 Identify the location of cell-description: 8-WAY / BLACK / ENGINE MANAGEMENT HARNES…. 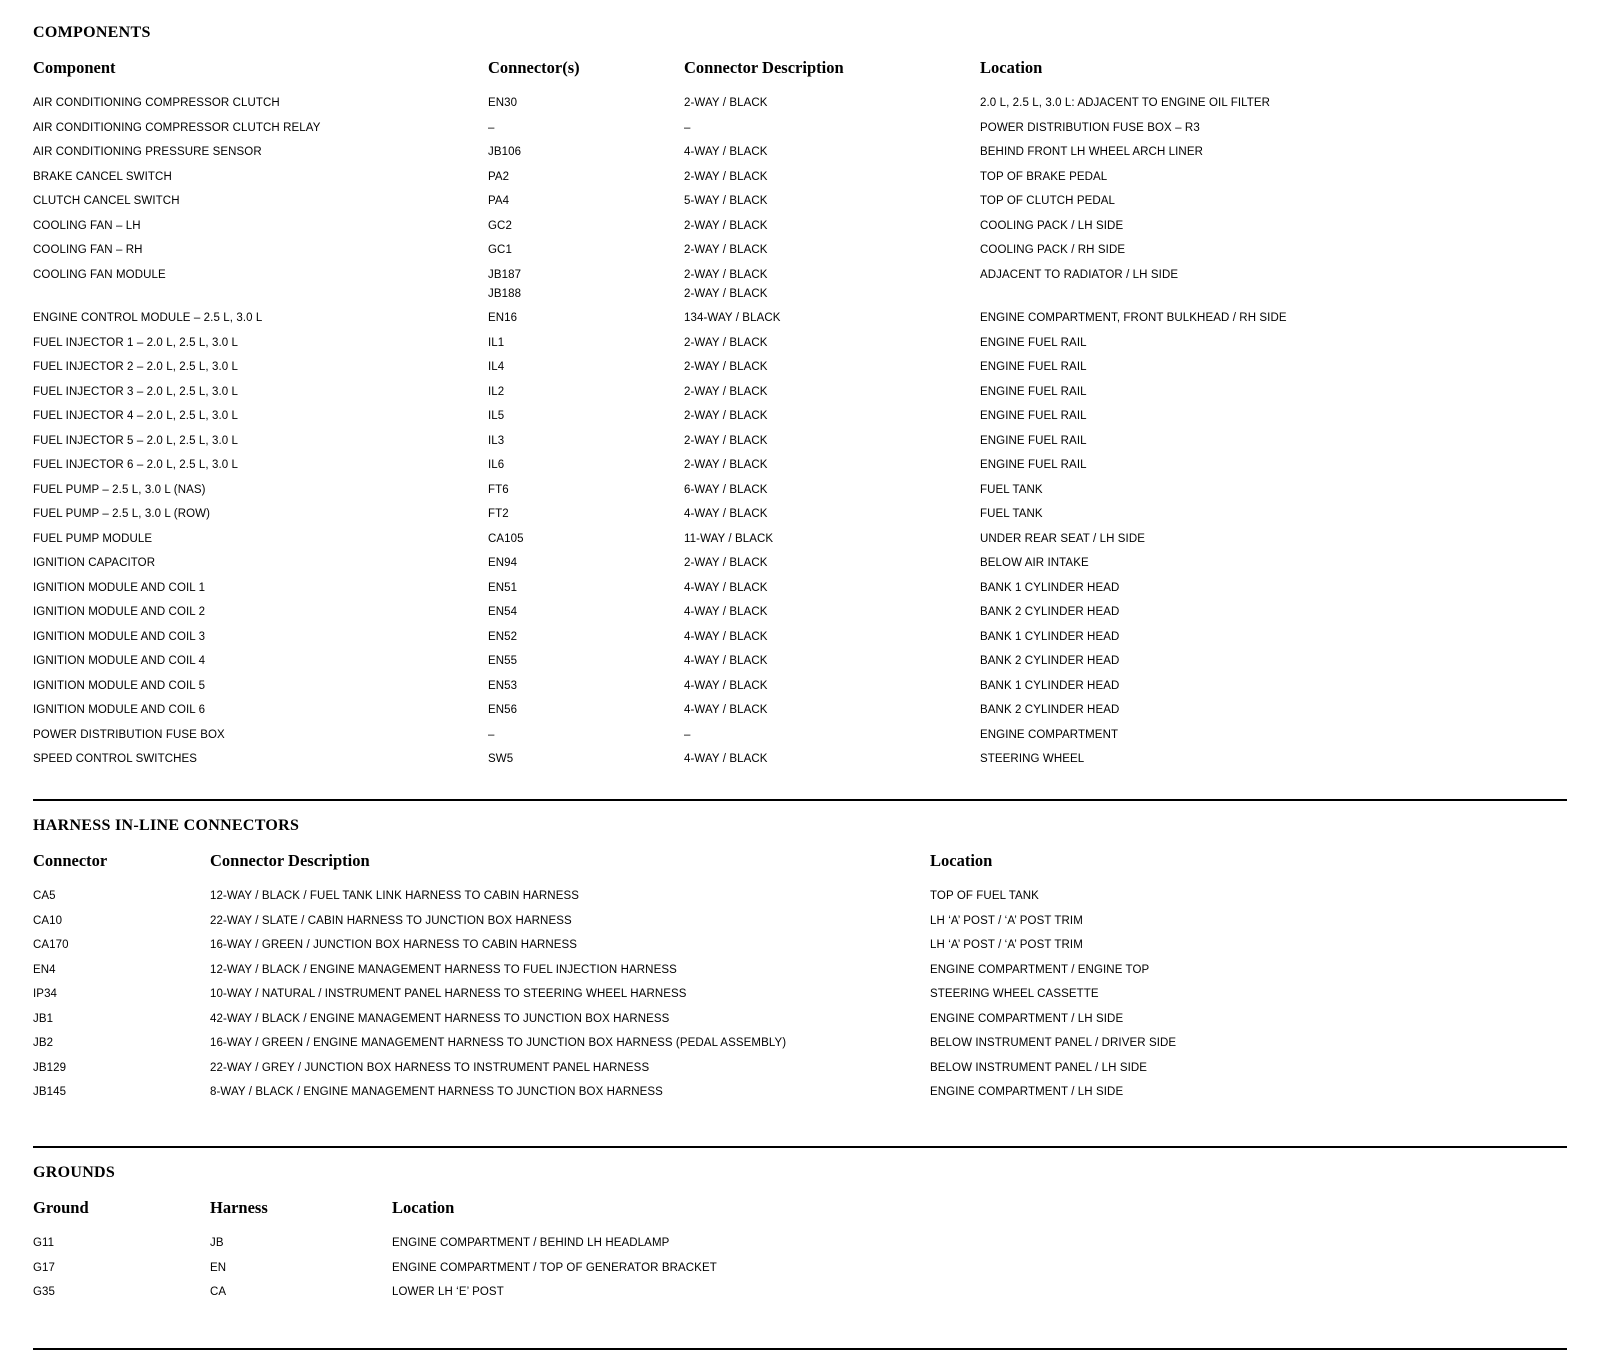
(436, 1092).